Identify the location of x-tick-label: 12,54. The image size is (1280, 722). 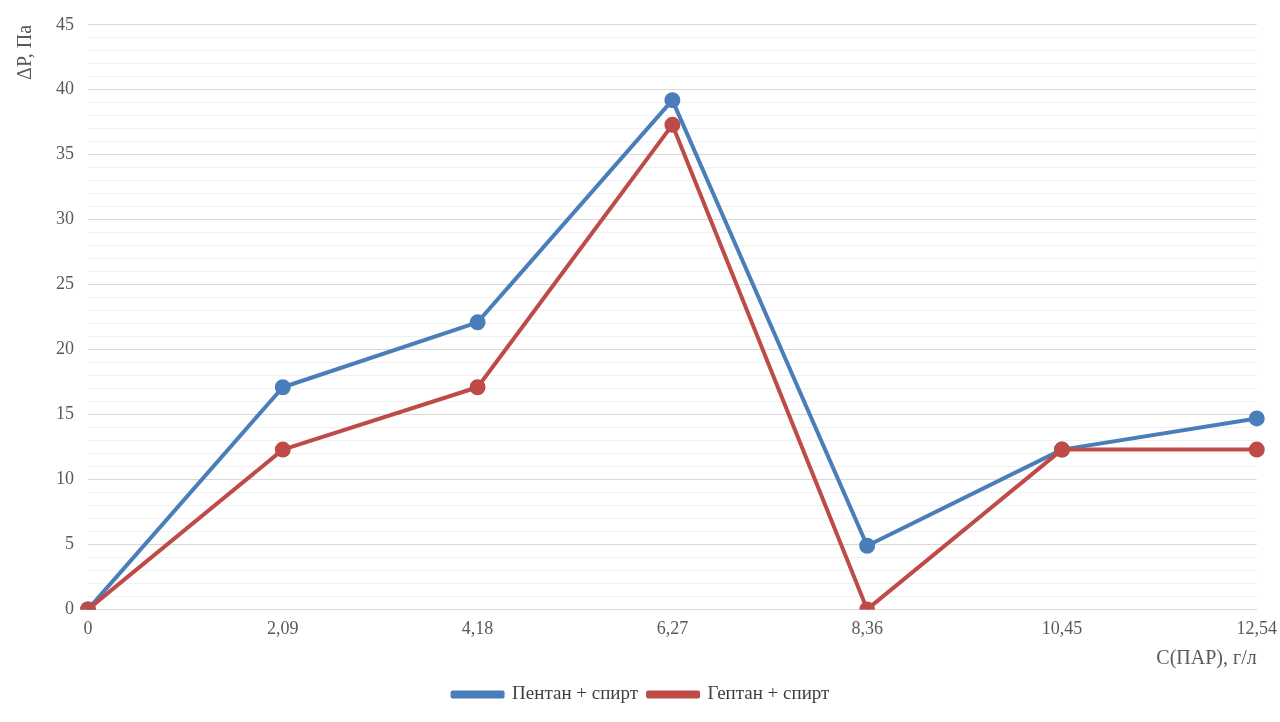
(1256, 627).